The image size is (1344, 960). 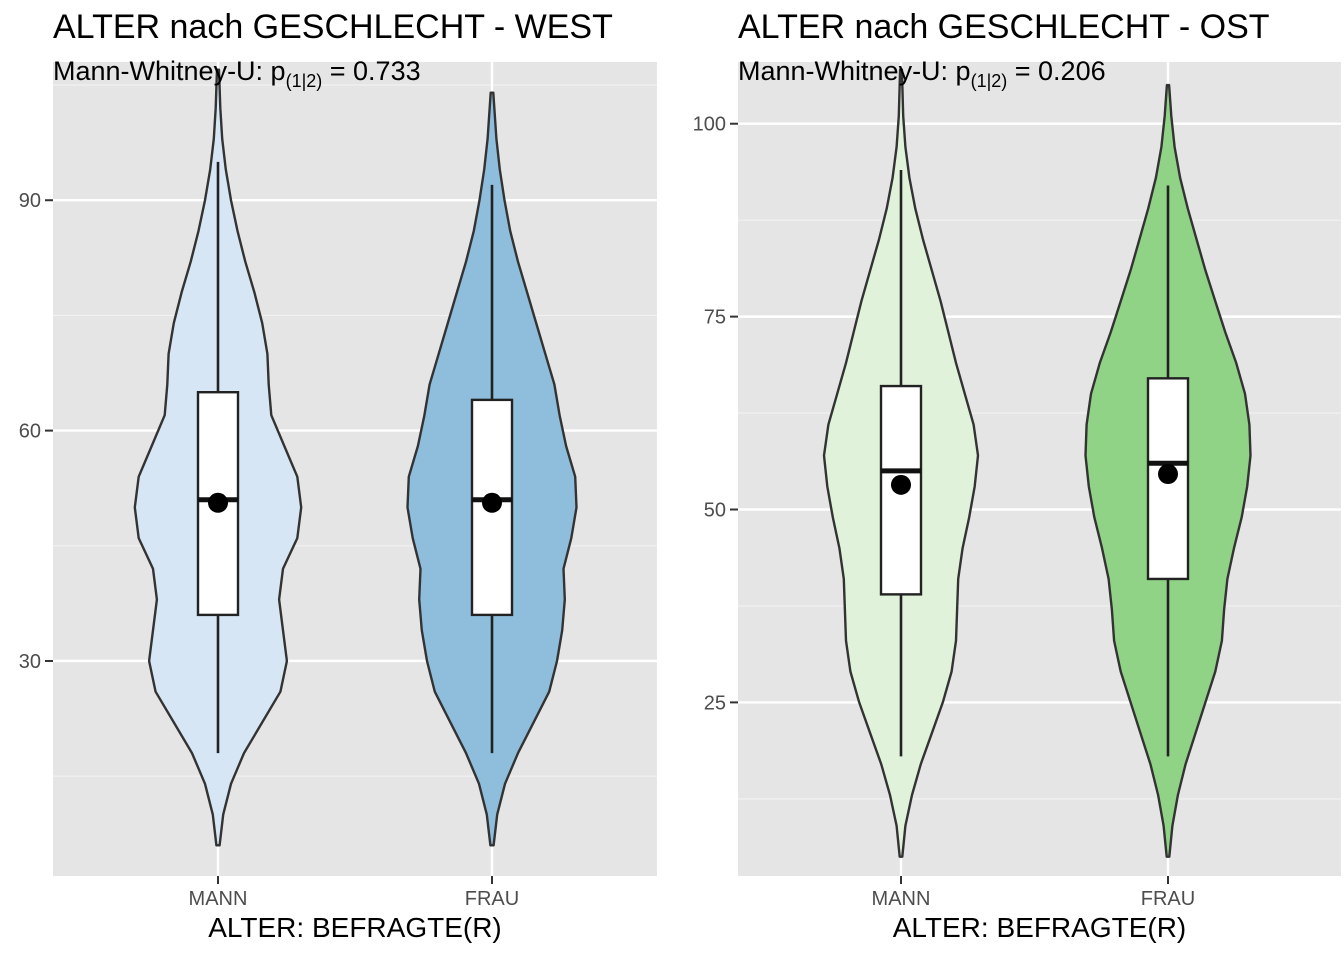 I want to click on right-subtitle-suffix: = 0.206, so click(x=1056, y=71).